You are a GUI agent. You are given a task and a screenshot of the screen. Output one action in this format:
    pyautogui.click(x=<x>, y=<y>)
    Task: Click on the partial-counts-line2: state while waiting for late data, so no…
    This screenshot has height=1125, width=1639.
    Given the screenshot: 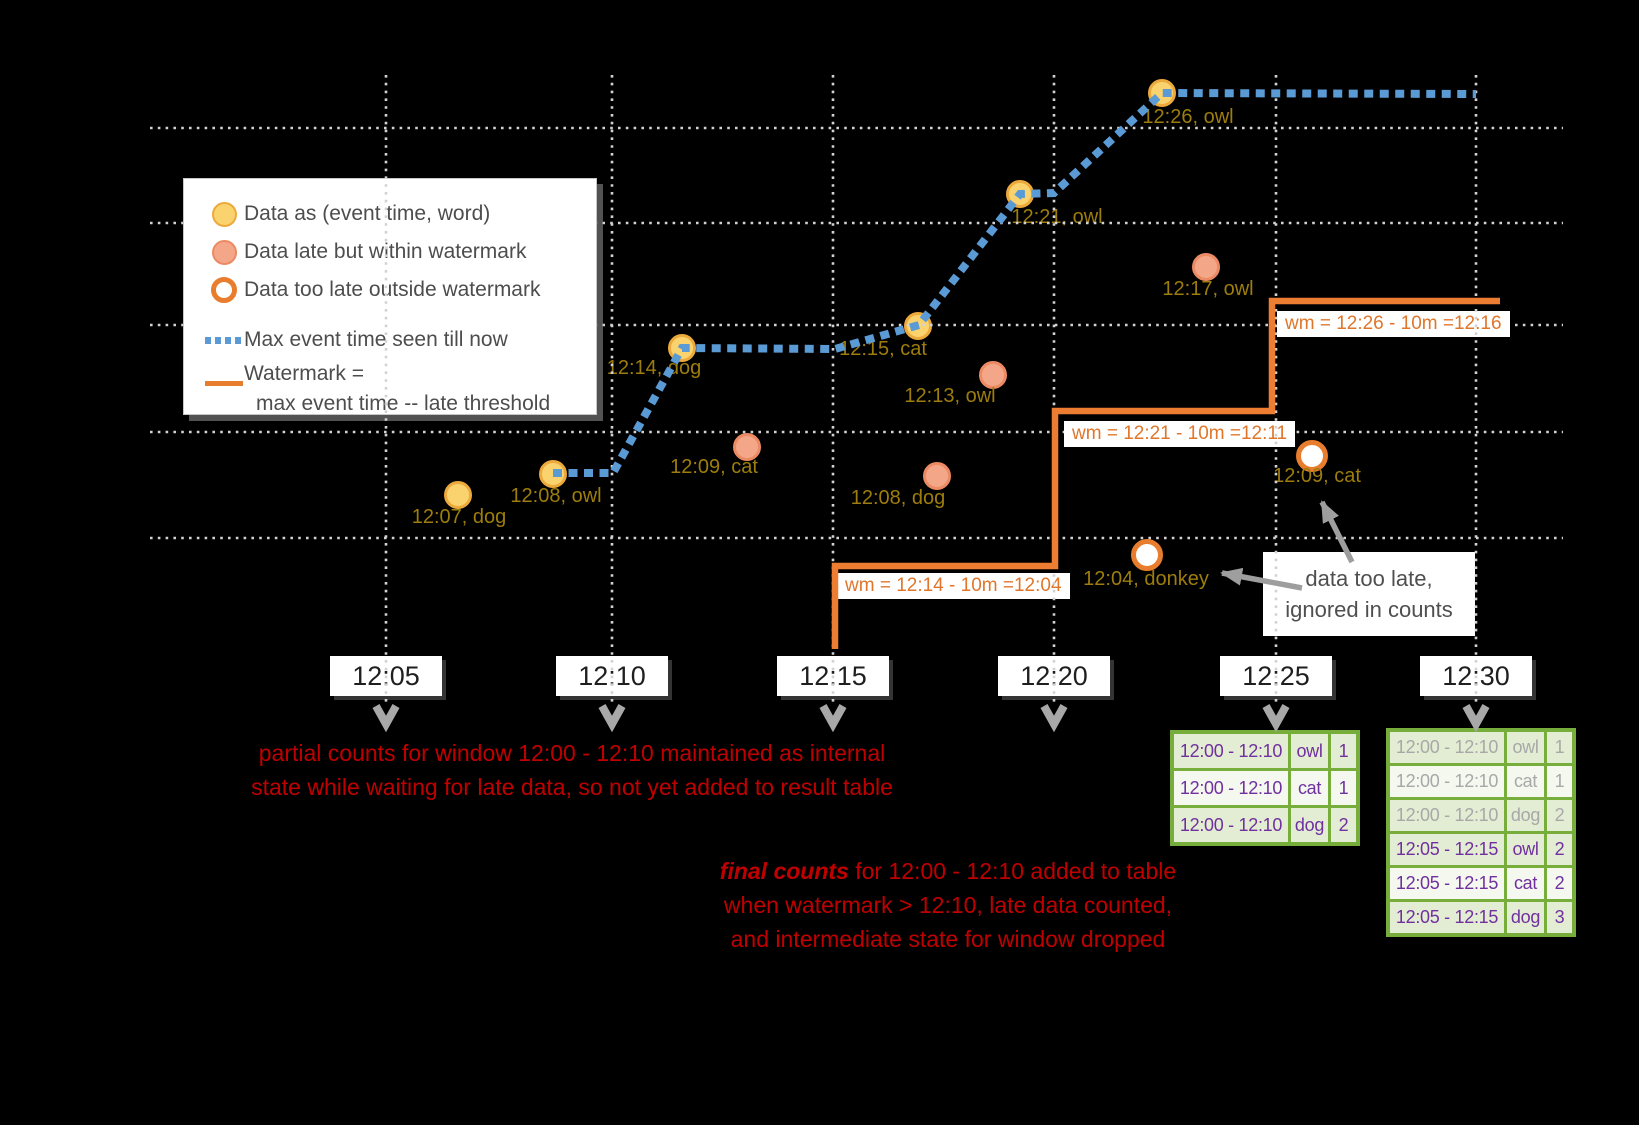 What is the action you would take?
    pyautogui.click(x=572, y=787)
    